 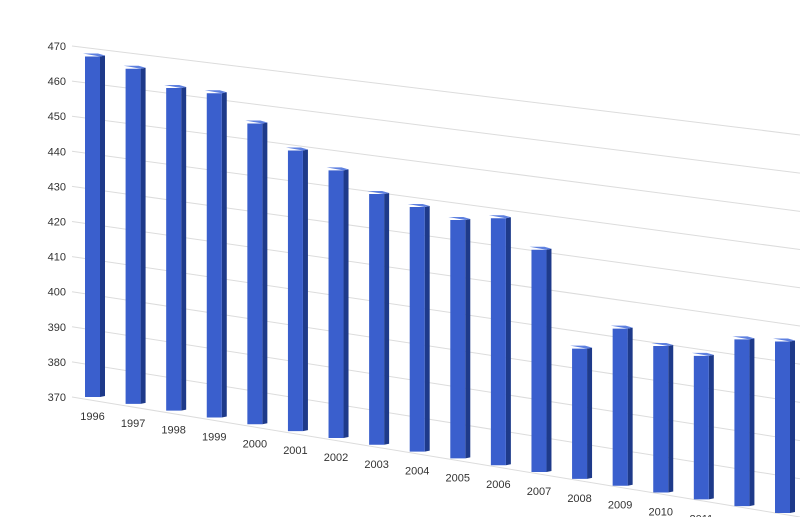 I want to click on y-tick-label: 440, so click(x=57, y=152).